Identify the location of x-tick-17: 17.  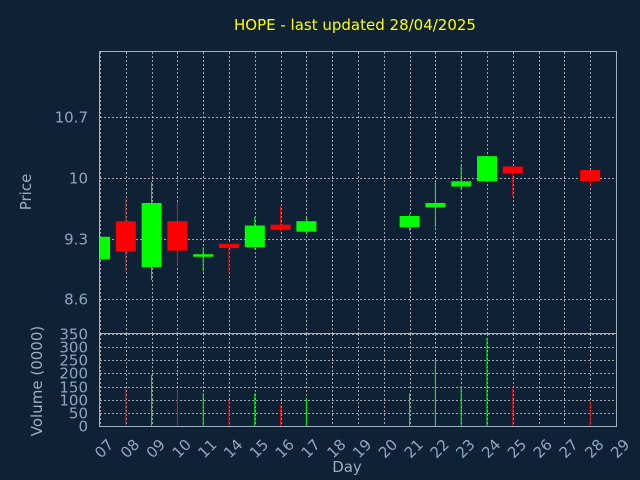
(311, 449).